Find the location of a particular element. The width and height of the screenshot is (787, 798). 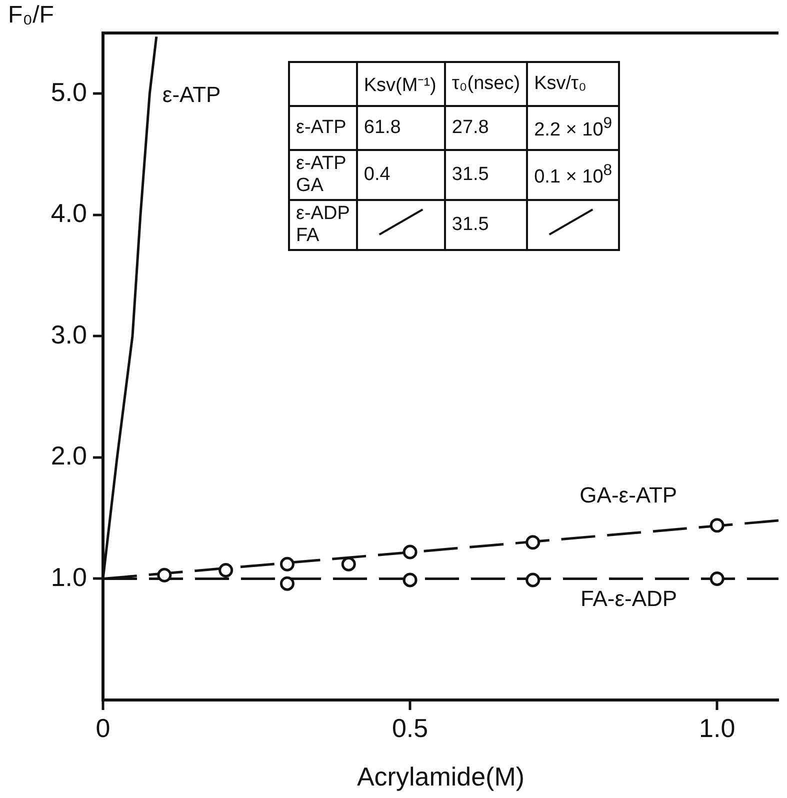

annotation: 61.8 is located at coordinates (400, 128).